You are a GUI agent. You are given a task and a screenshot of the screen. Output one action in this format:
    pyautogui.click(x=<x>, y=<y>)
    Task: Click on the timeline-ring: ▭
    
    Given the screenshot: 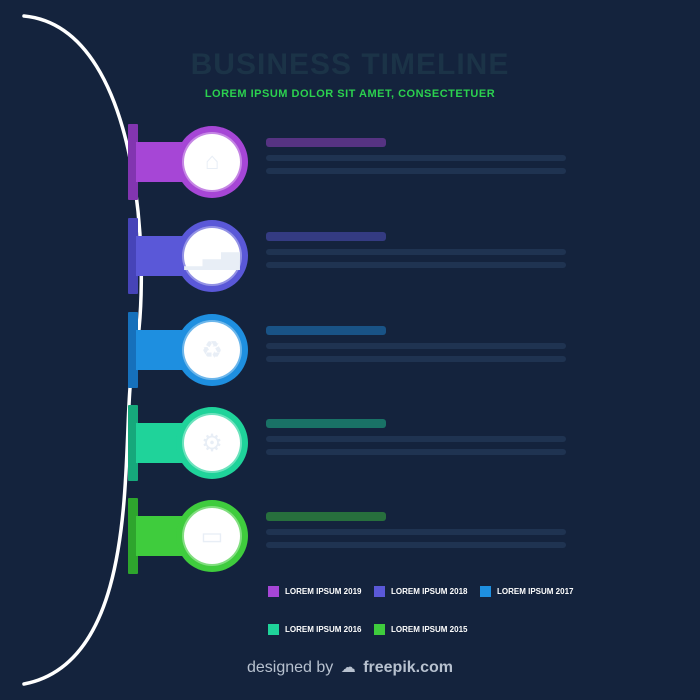 What is the action you would take?
    pyautogui.click(x=212, y=536)
    